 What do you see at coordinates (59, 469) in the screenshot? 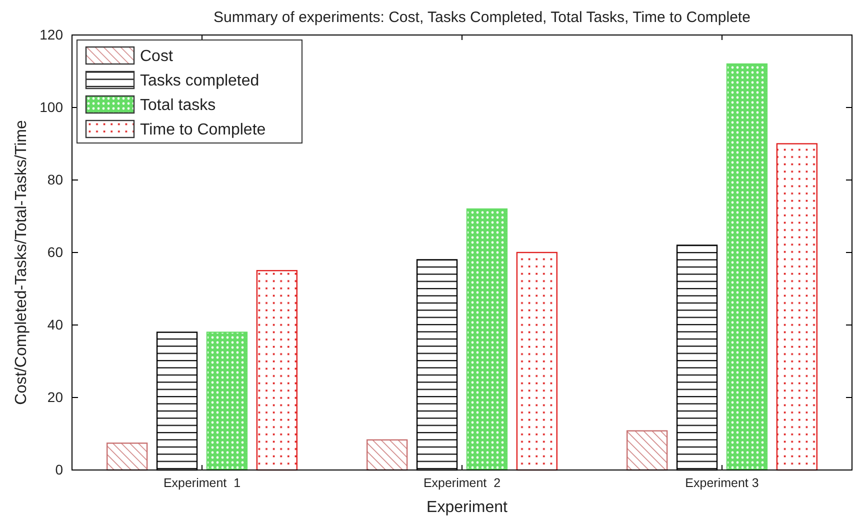
I see `y-tick-label: 0` at bounding box center [59, 469].